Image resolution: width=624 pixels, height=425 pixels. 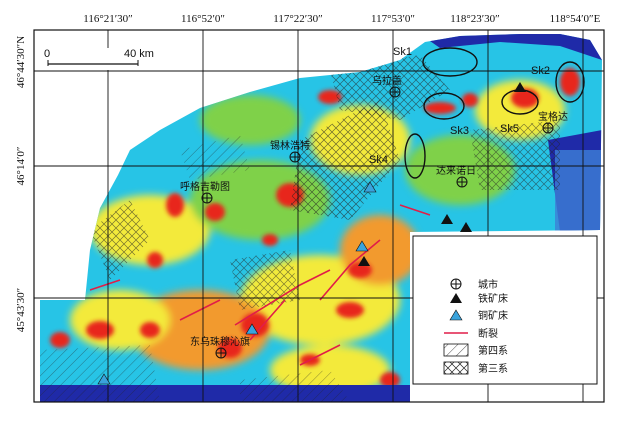 I want to click on legend-label: 断裂, so click(x=488, y=333).